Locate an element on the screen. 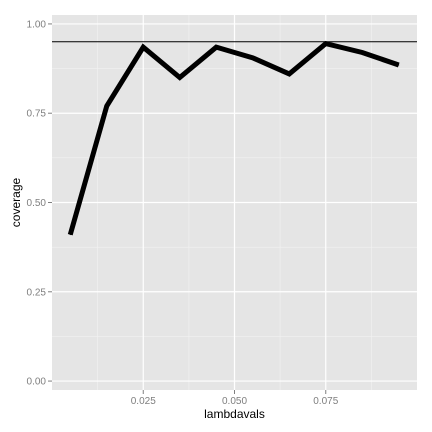  x-tick-label: 0.025 is located at coordinates (143, 401).